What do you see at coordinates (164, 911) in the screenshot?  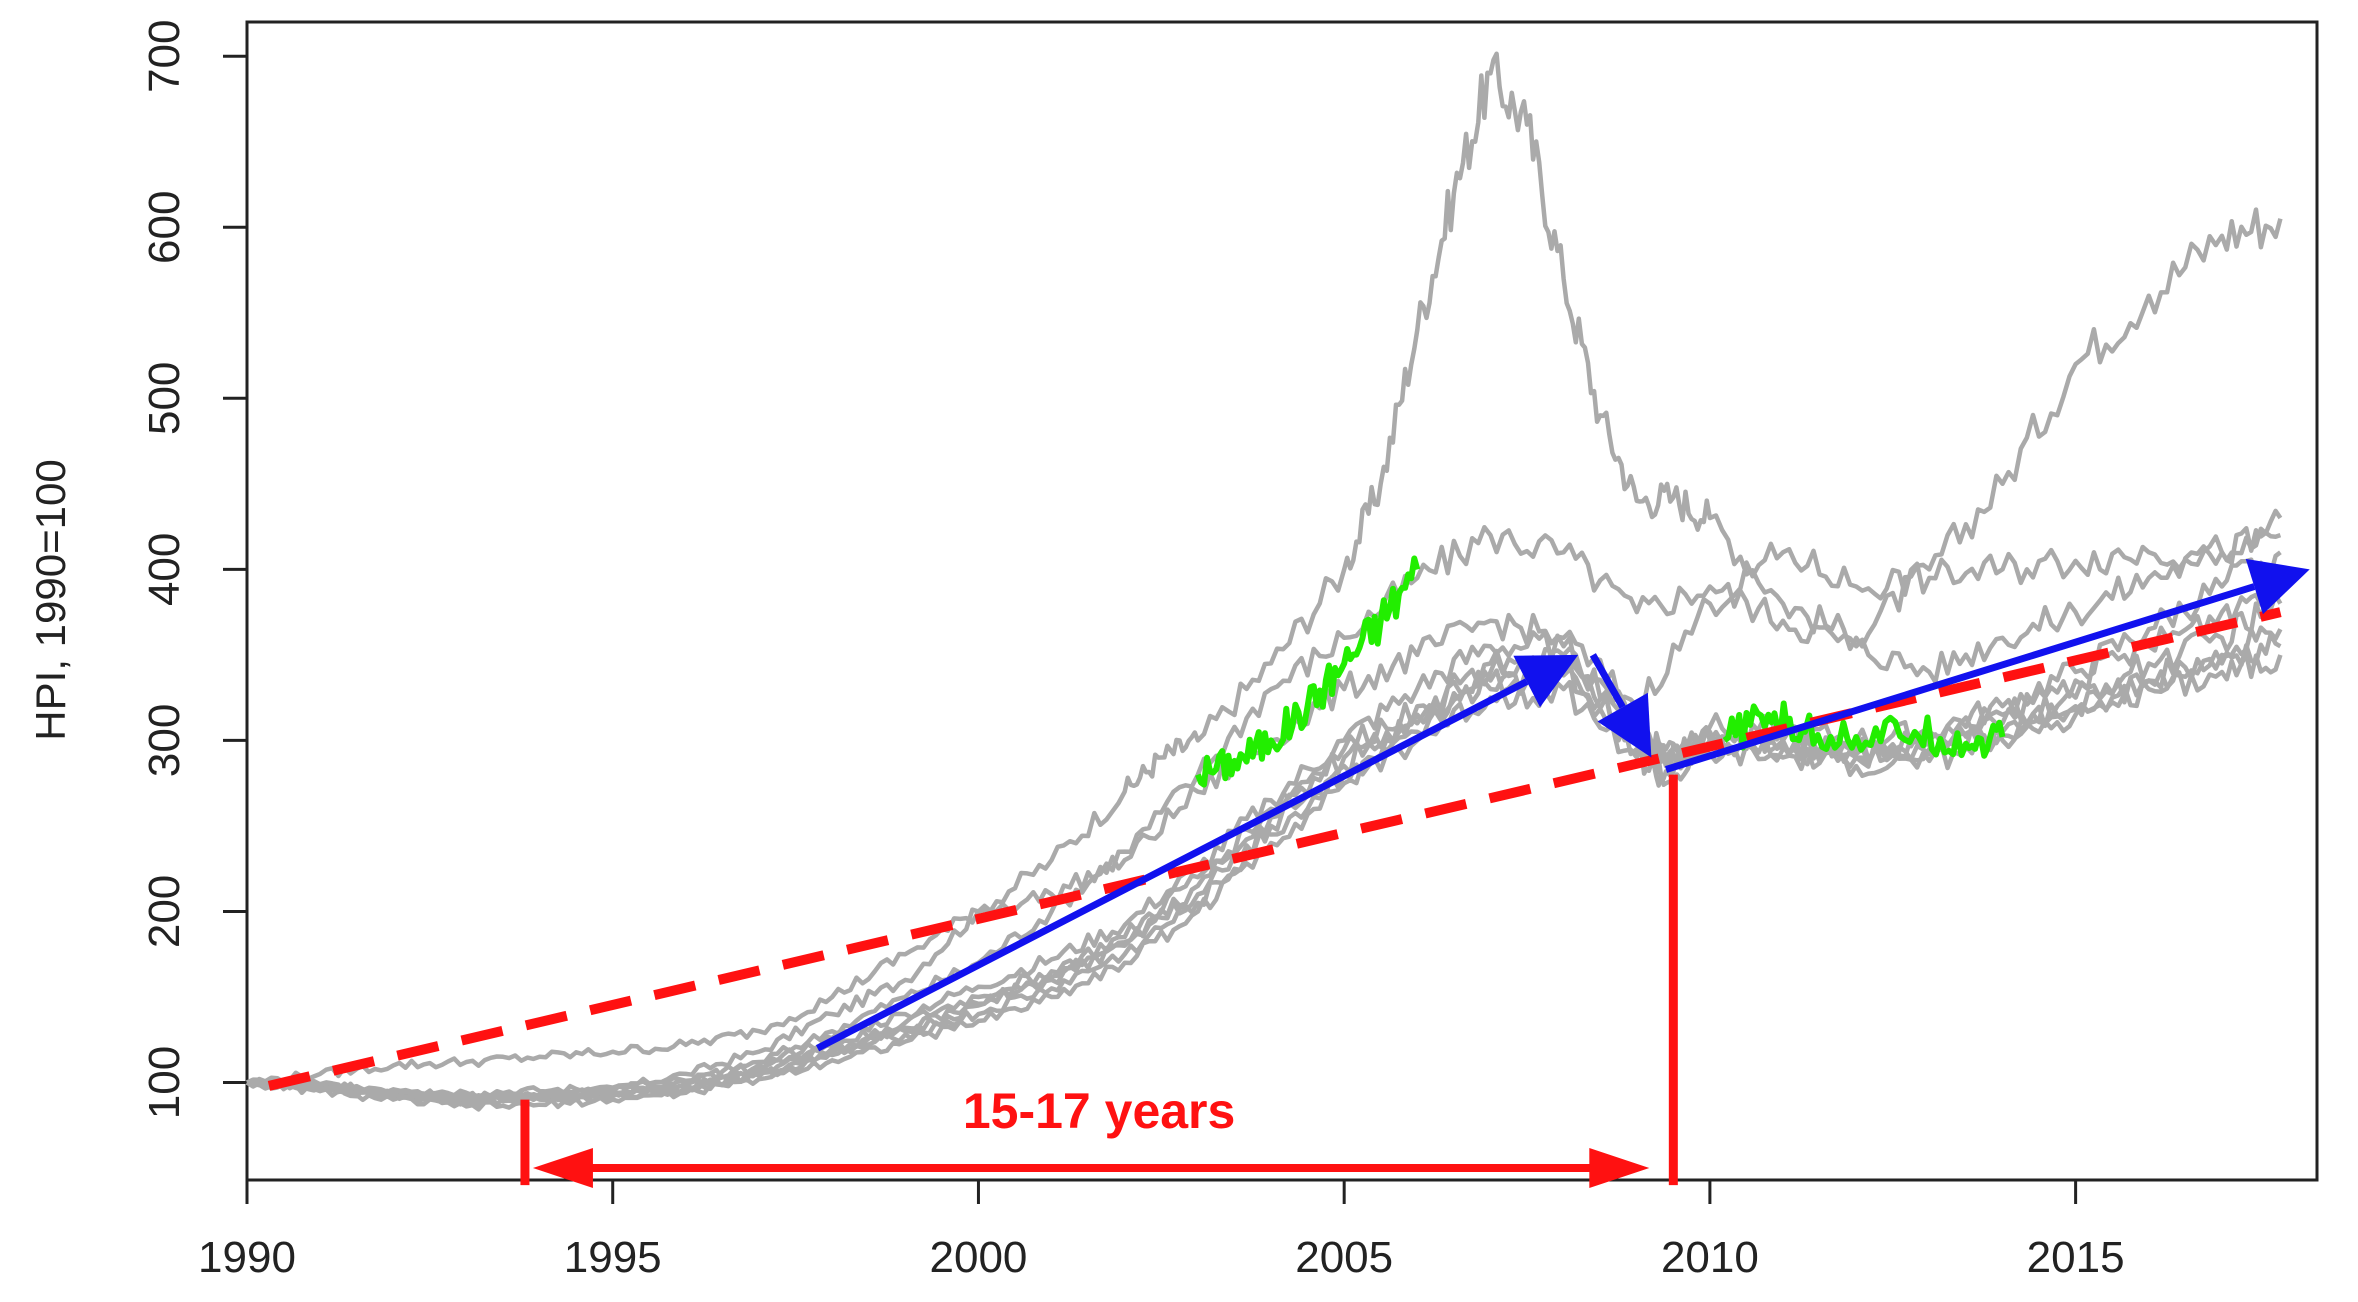 I see `y-tick-label: 200` at bounding box center [164, 911].